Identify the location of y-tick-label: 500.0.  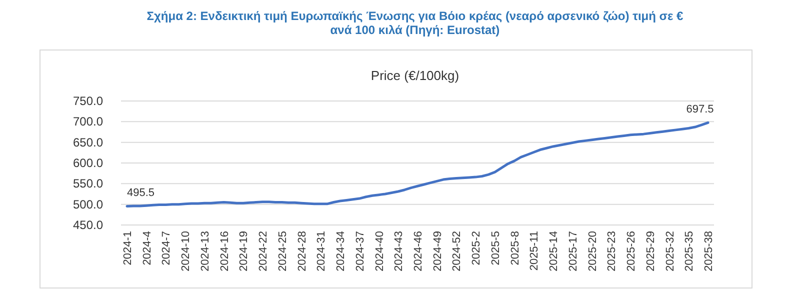
(88, 204).